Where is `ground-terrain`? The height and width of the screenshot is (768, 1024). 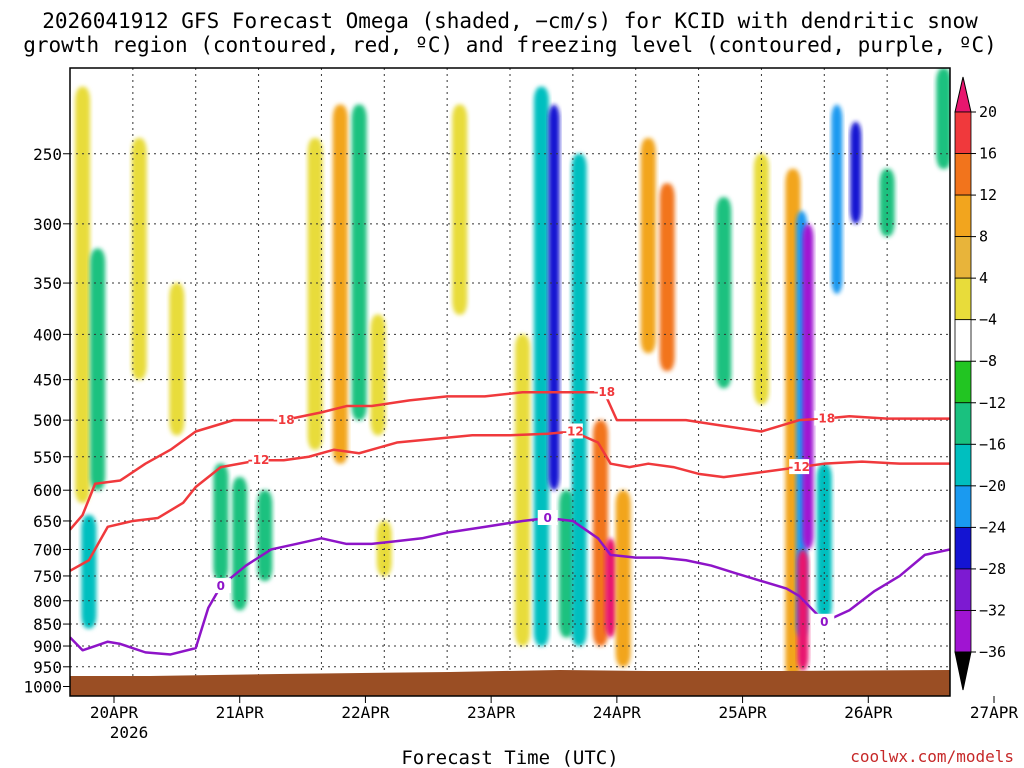
ground-terrain is located at coordinates (510, 683).